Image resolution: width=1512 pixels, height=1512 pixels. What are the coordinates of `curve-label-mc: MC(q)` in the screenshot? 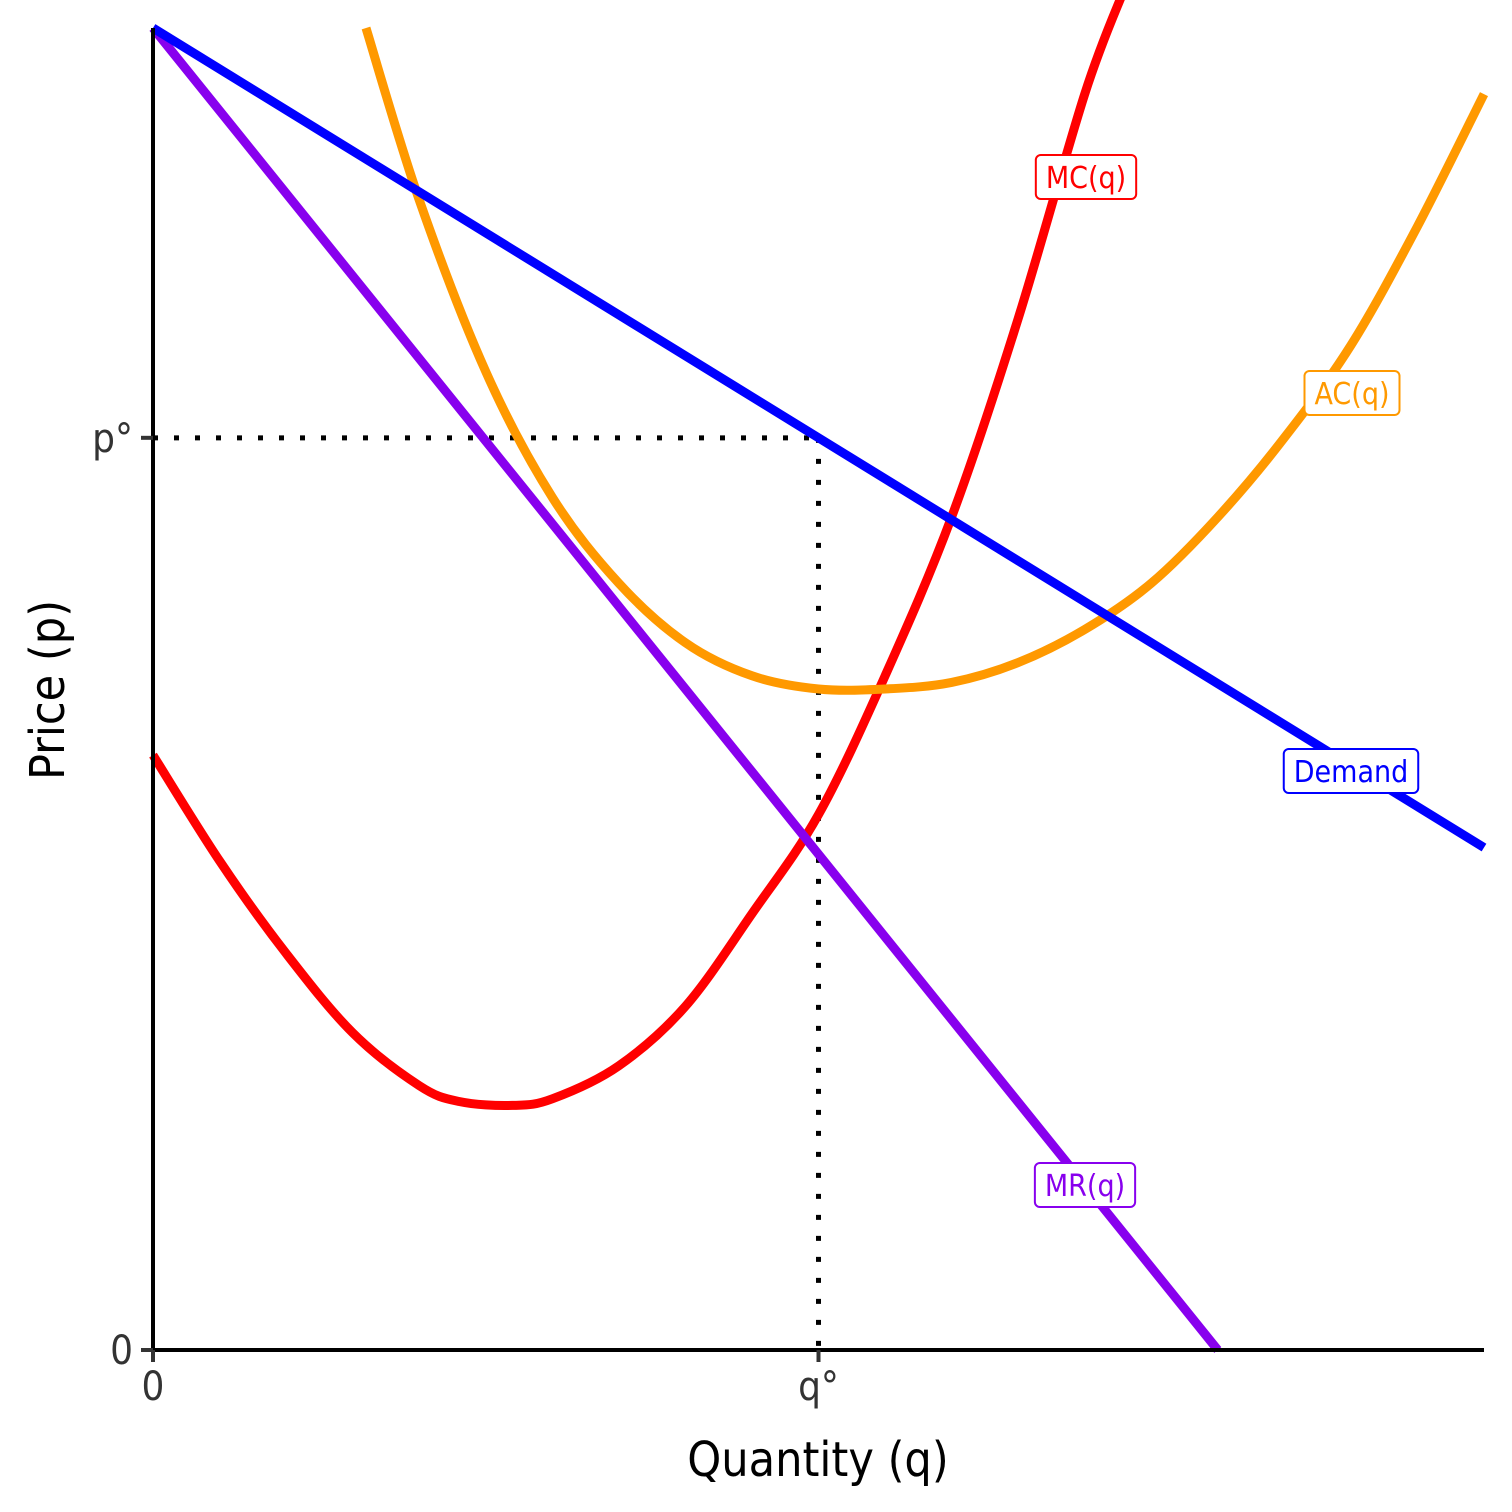 It's located at (1086, 177).